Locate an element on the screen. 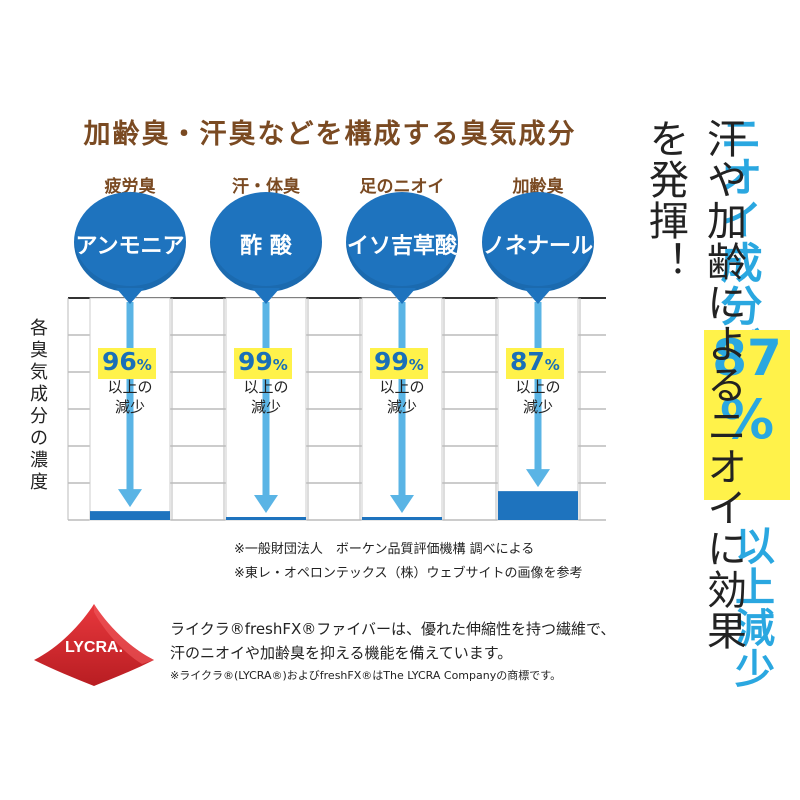 The width and height of the screenshot is (800, 800). big-percent-highlight is located at coordinates (747, 415).